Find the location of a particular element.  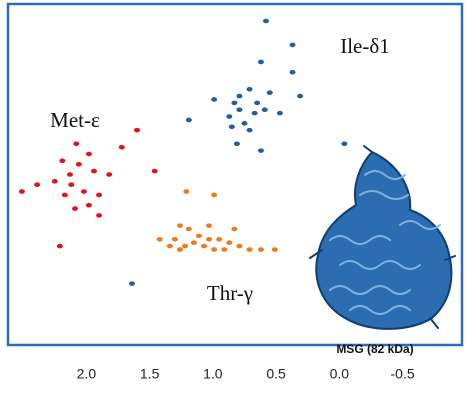

series-label: Ile-δ1 is located at coordinates (365, 46).